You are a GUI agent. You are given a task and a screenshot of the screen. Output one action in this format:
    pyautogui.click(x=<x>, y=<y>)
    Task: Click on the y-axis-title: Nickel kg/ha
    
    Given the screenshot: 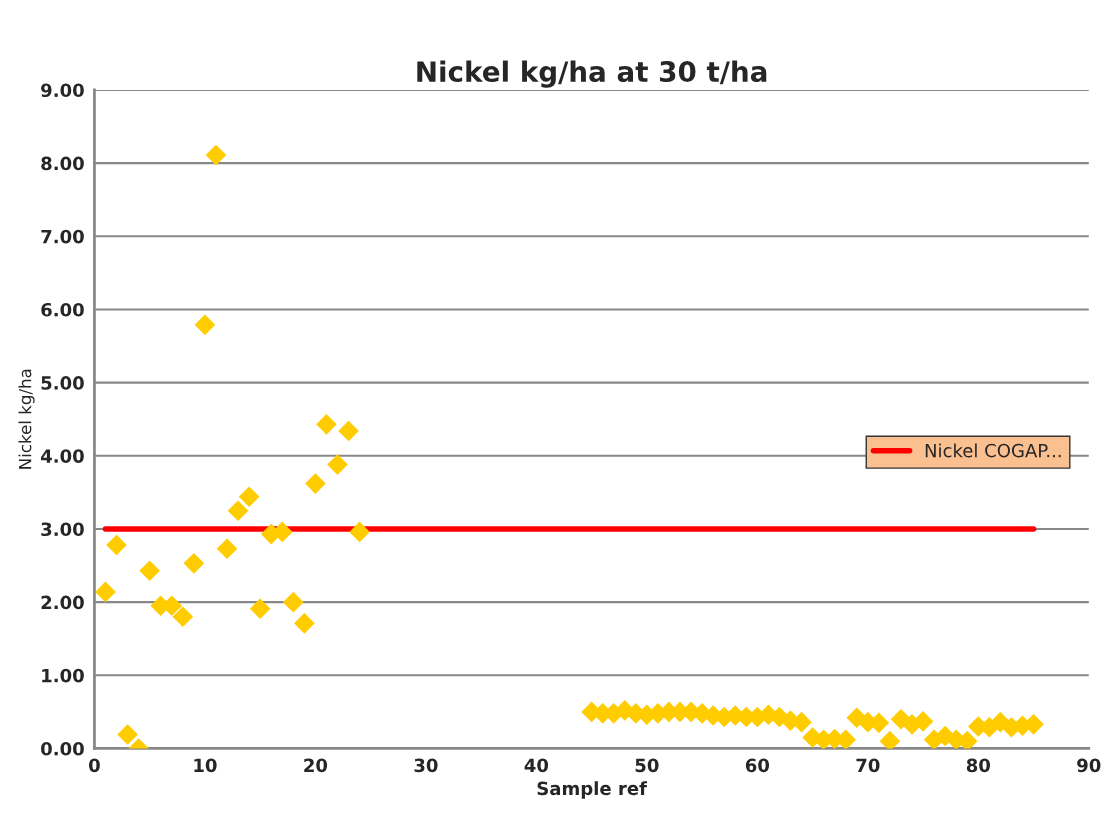 What is the action you would take?
    pyautogui.click(x=26, y=419)
    